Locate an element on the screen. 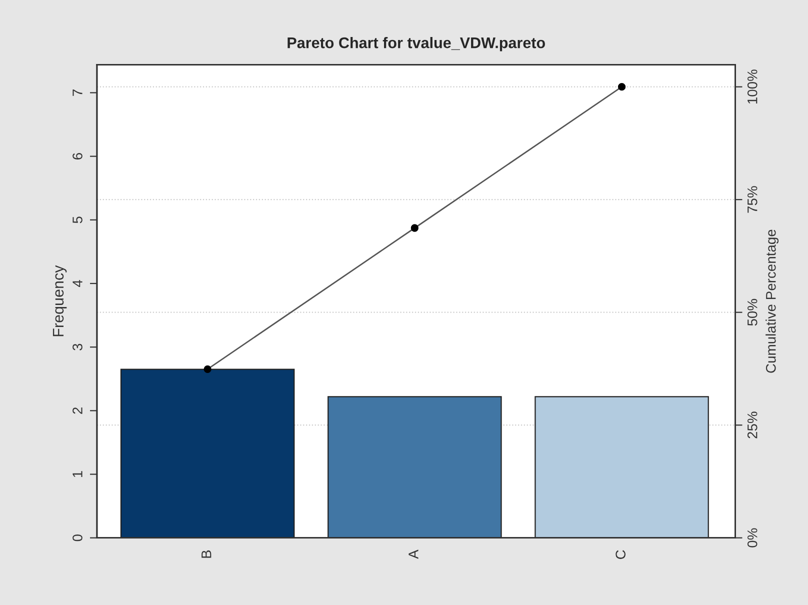  y-tick-label: 6 is located at coordinates (77, 156).